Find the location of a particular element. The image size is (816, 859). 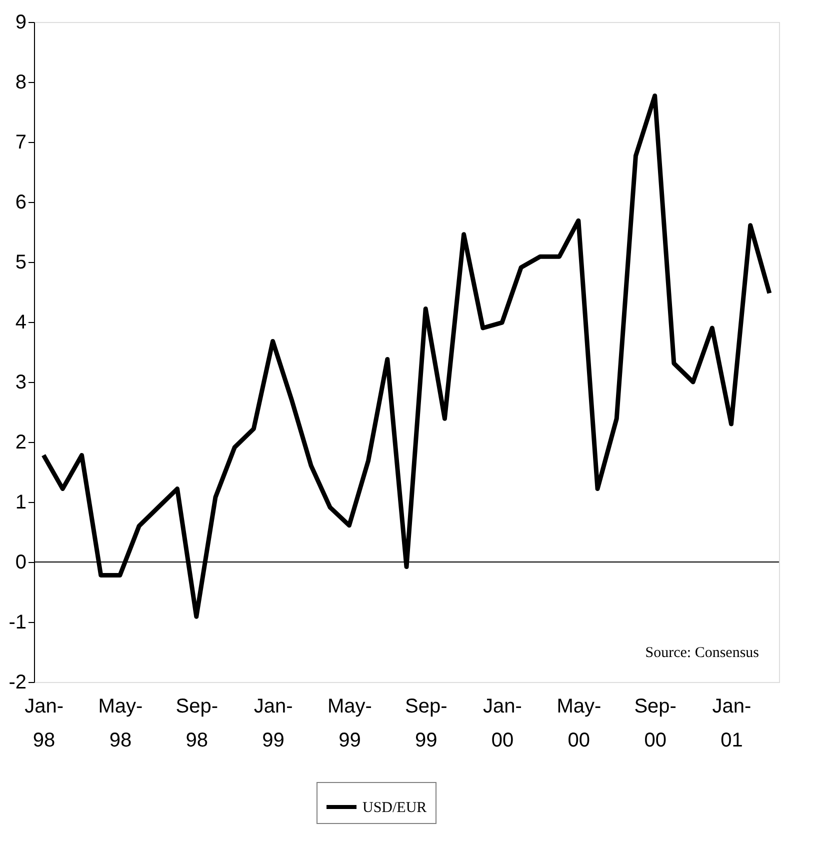

annotation: Source: Consensus is located at coordinates (702, 653).